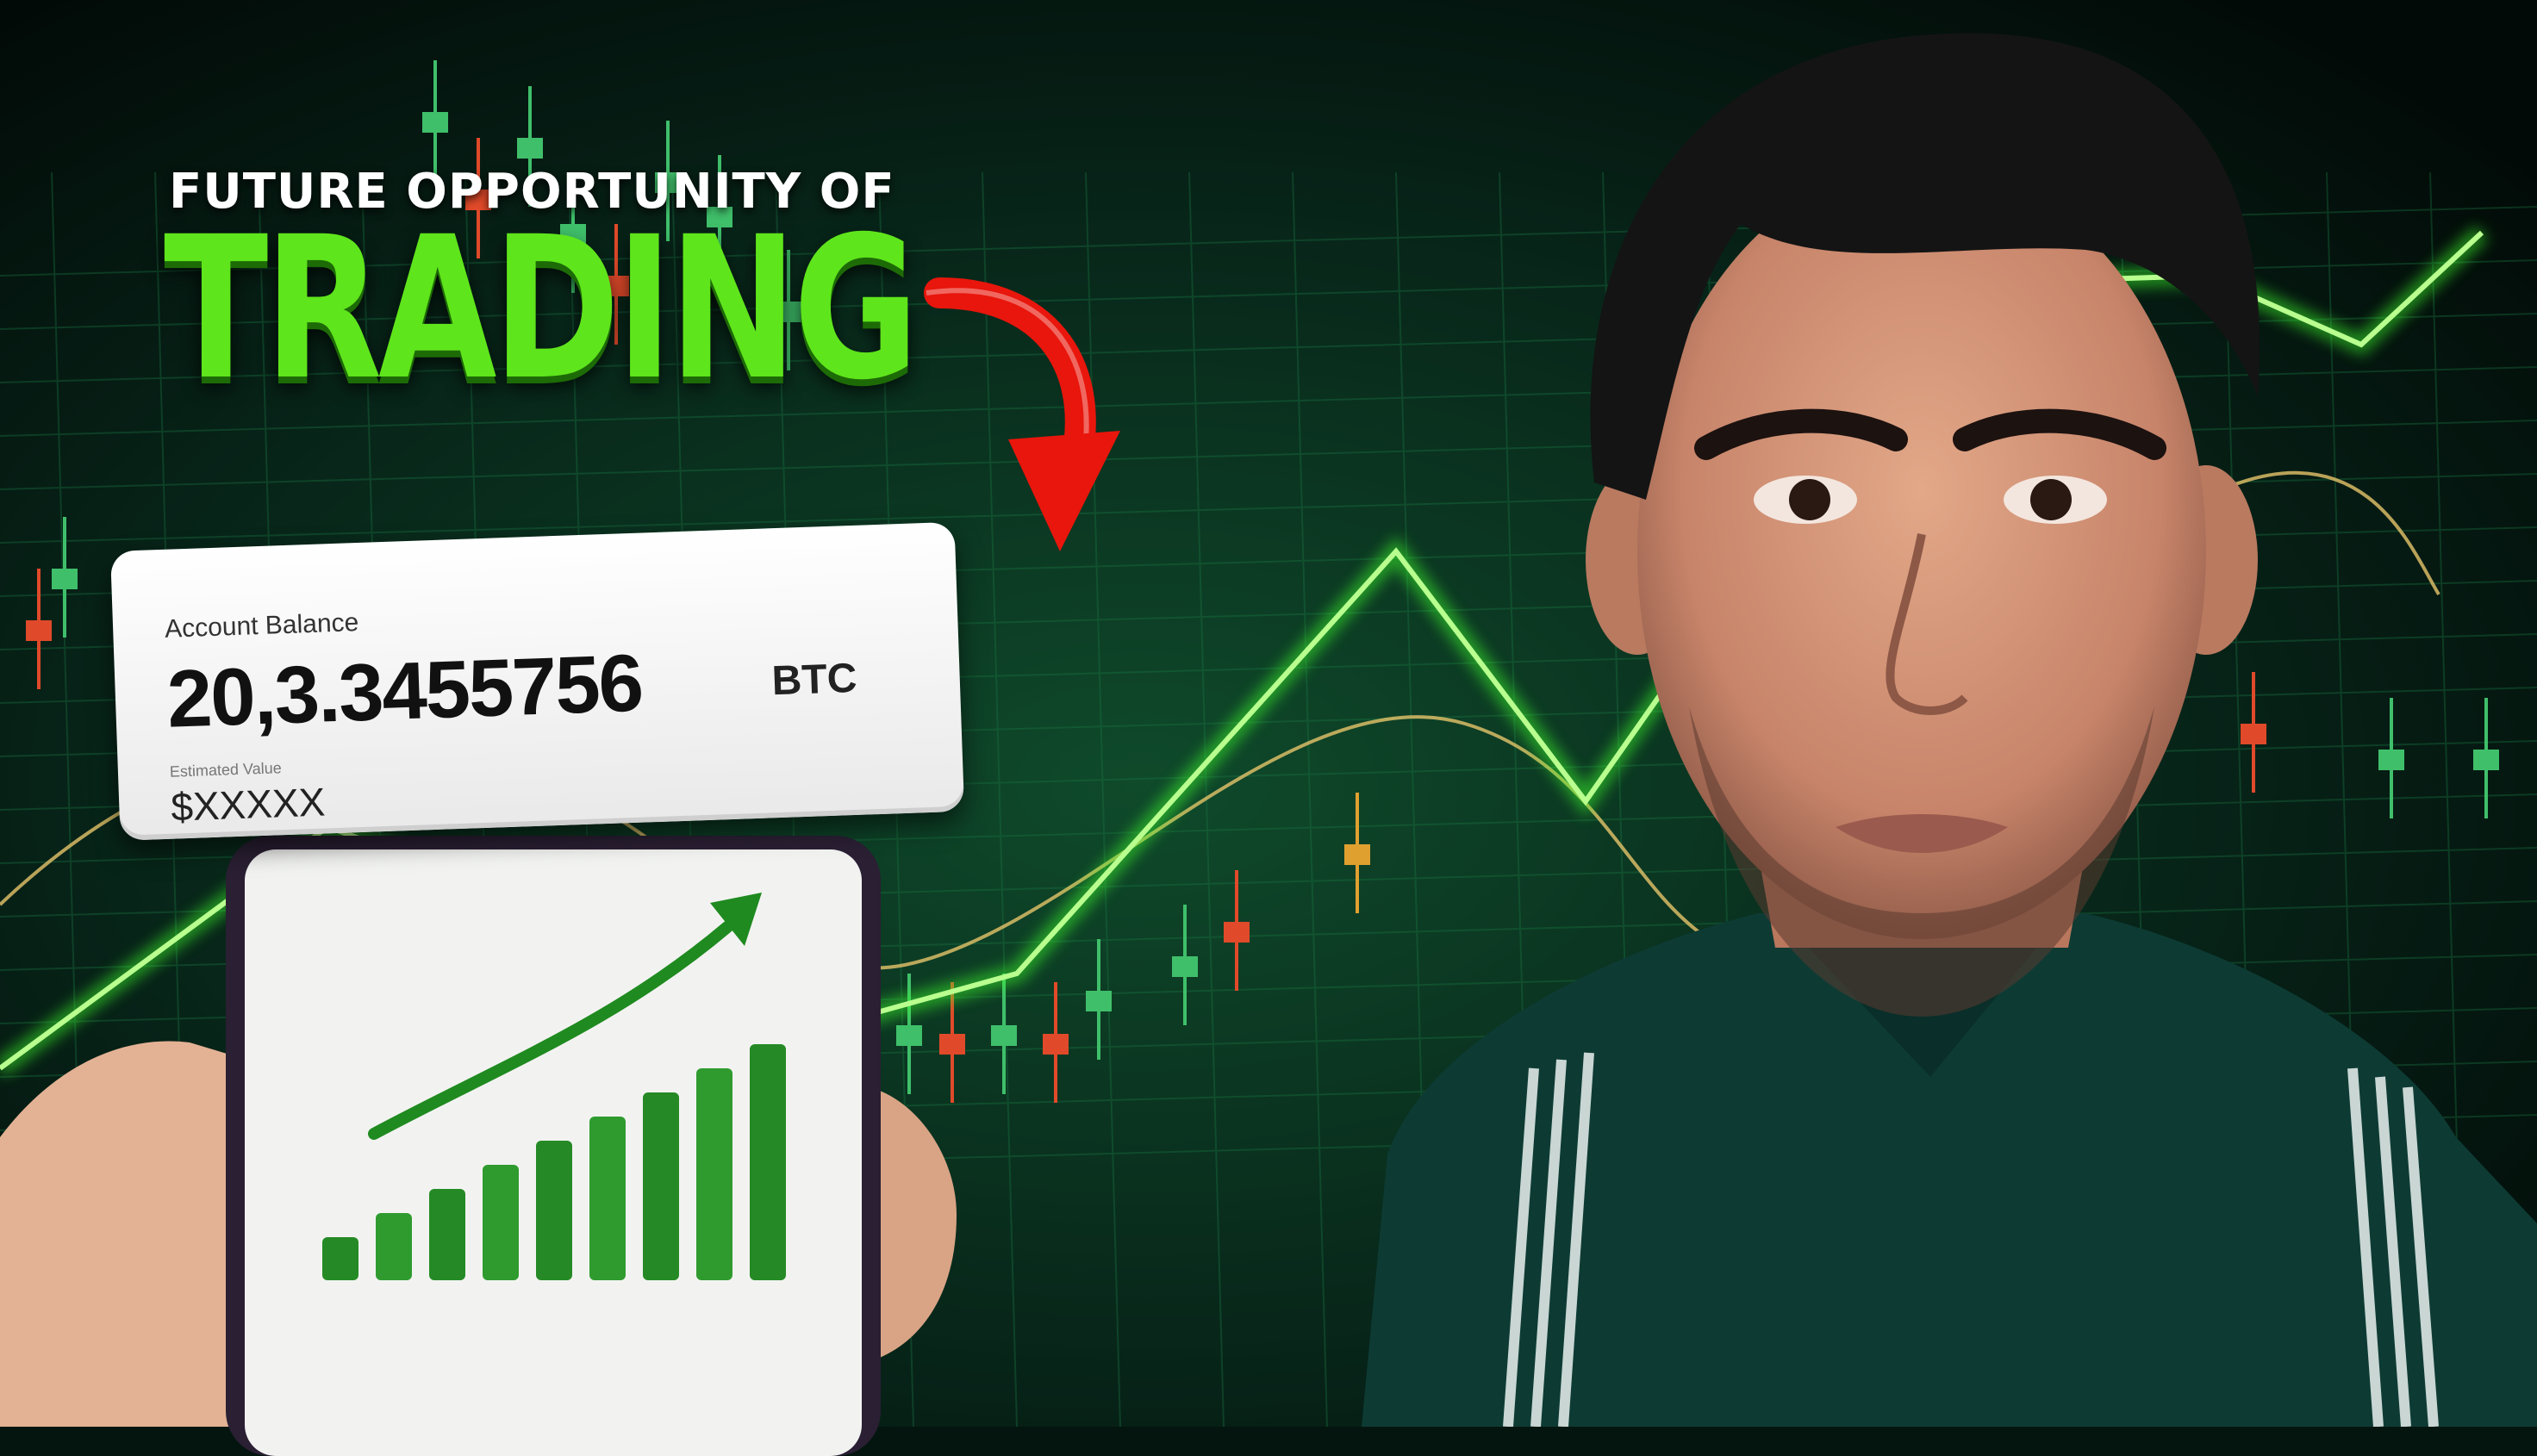 The image size is (2537, 1456). What do you see at coordinates (248, 805) in the screenshot?
I see `estimated-value: $XXXXX` at bounding box center [248, 805].